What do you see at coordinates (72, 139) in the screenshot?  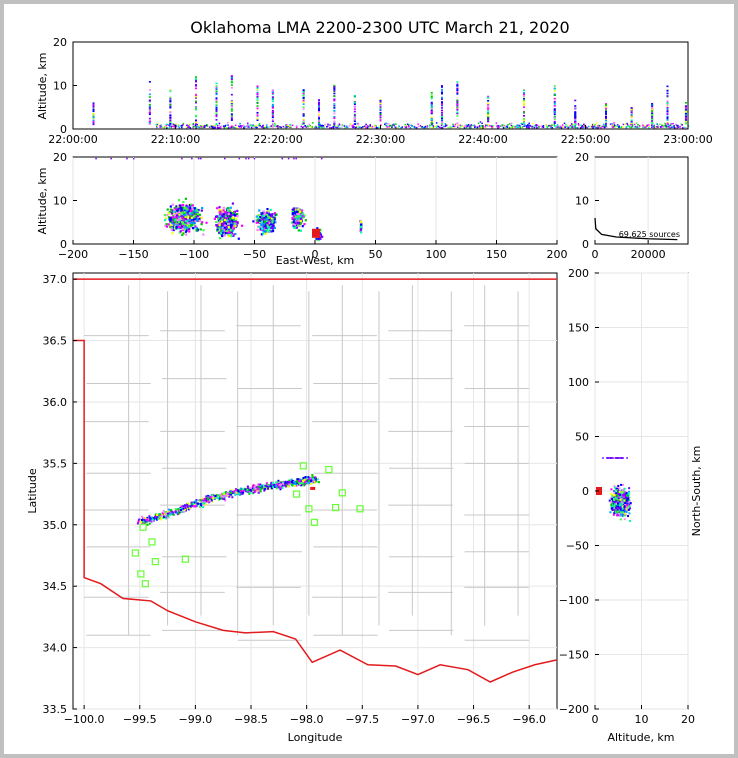 I see `time-tick-label: 22:00:00` at bounding box center [72, 139].